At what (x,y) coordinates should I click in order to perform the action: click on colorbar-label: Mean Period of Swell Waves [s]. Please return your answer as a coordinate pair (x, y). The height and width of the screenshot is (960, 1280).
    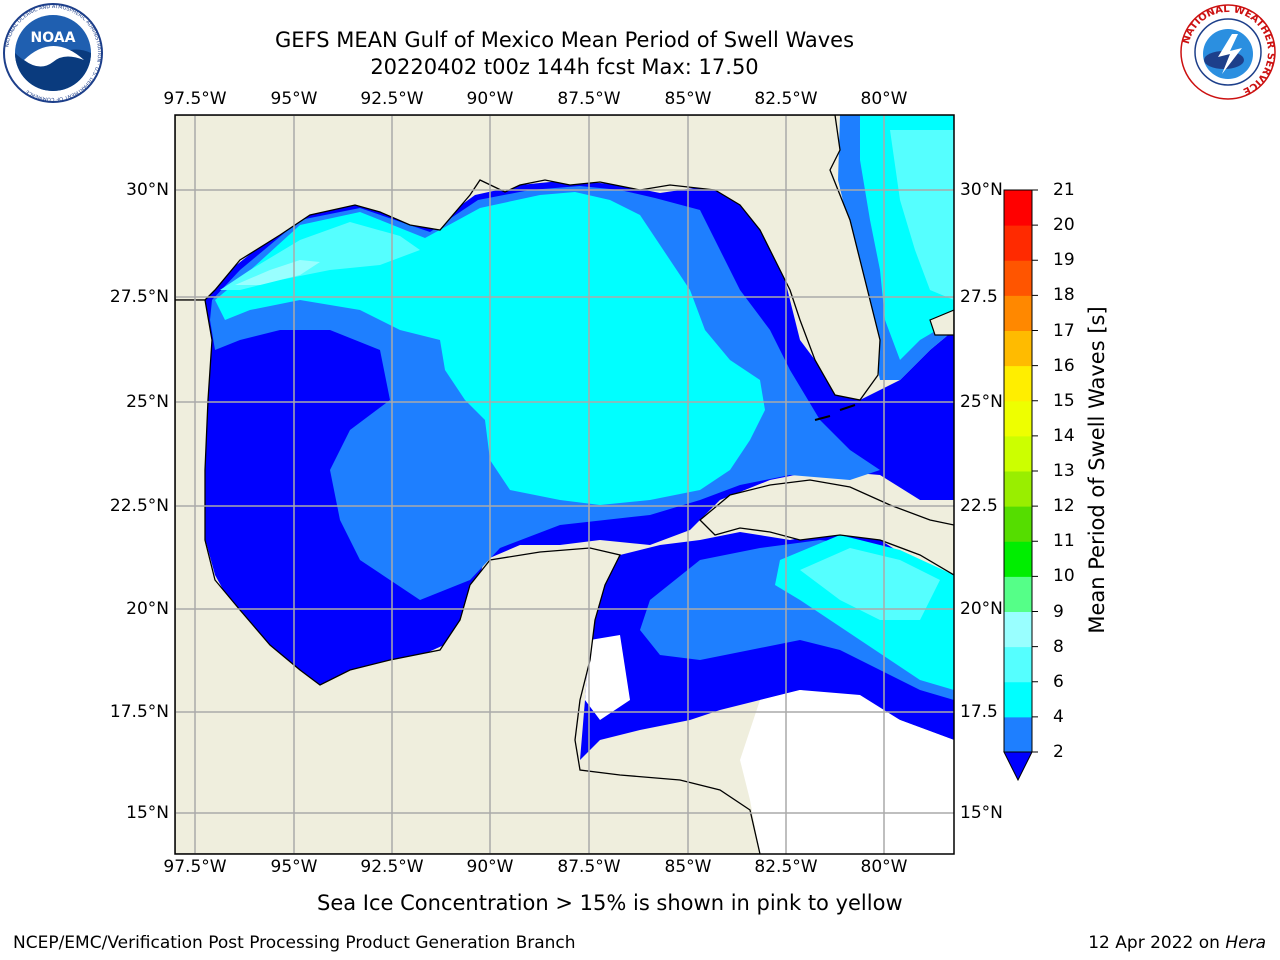
    Looking at the image, I should click on (1097, 470).